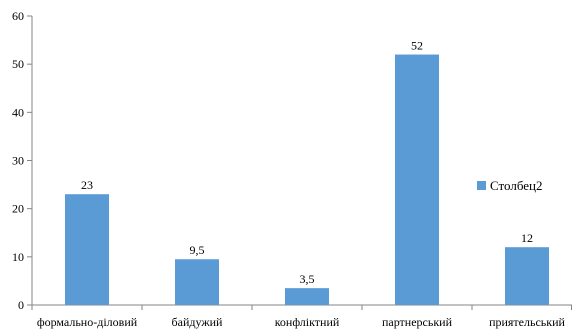 This screenshot has height=329, width=572. I want to click on legend-label: Столбец2, so click(516, 185).